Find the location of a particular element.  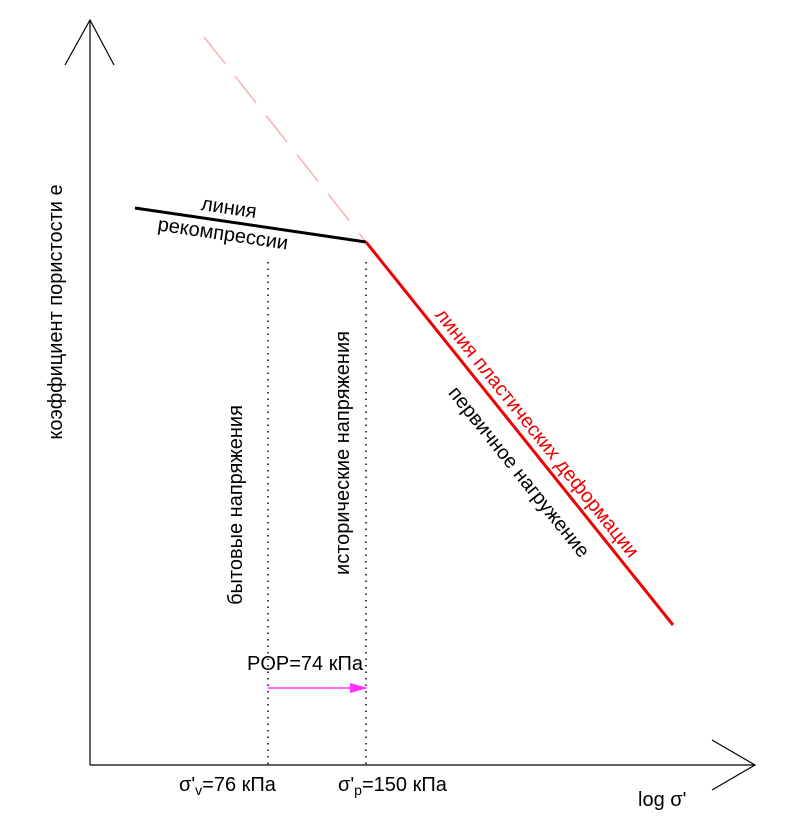

in-situ-stress-label: бытовые напряжения is located at coordinates (236, 505).